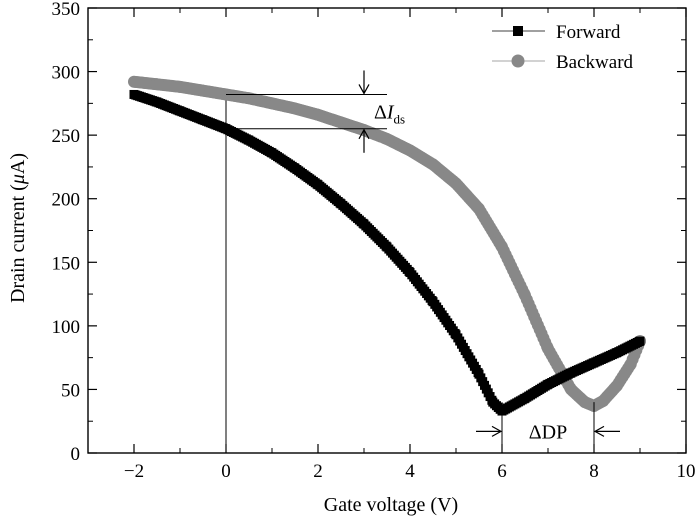 This screenshot has height=519, width=700. What do you see at coordinates (318, 471) in the screenshot?
I see `x-tick-label: 2` at bounding box center [318, 471].